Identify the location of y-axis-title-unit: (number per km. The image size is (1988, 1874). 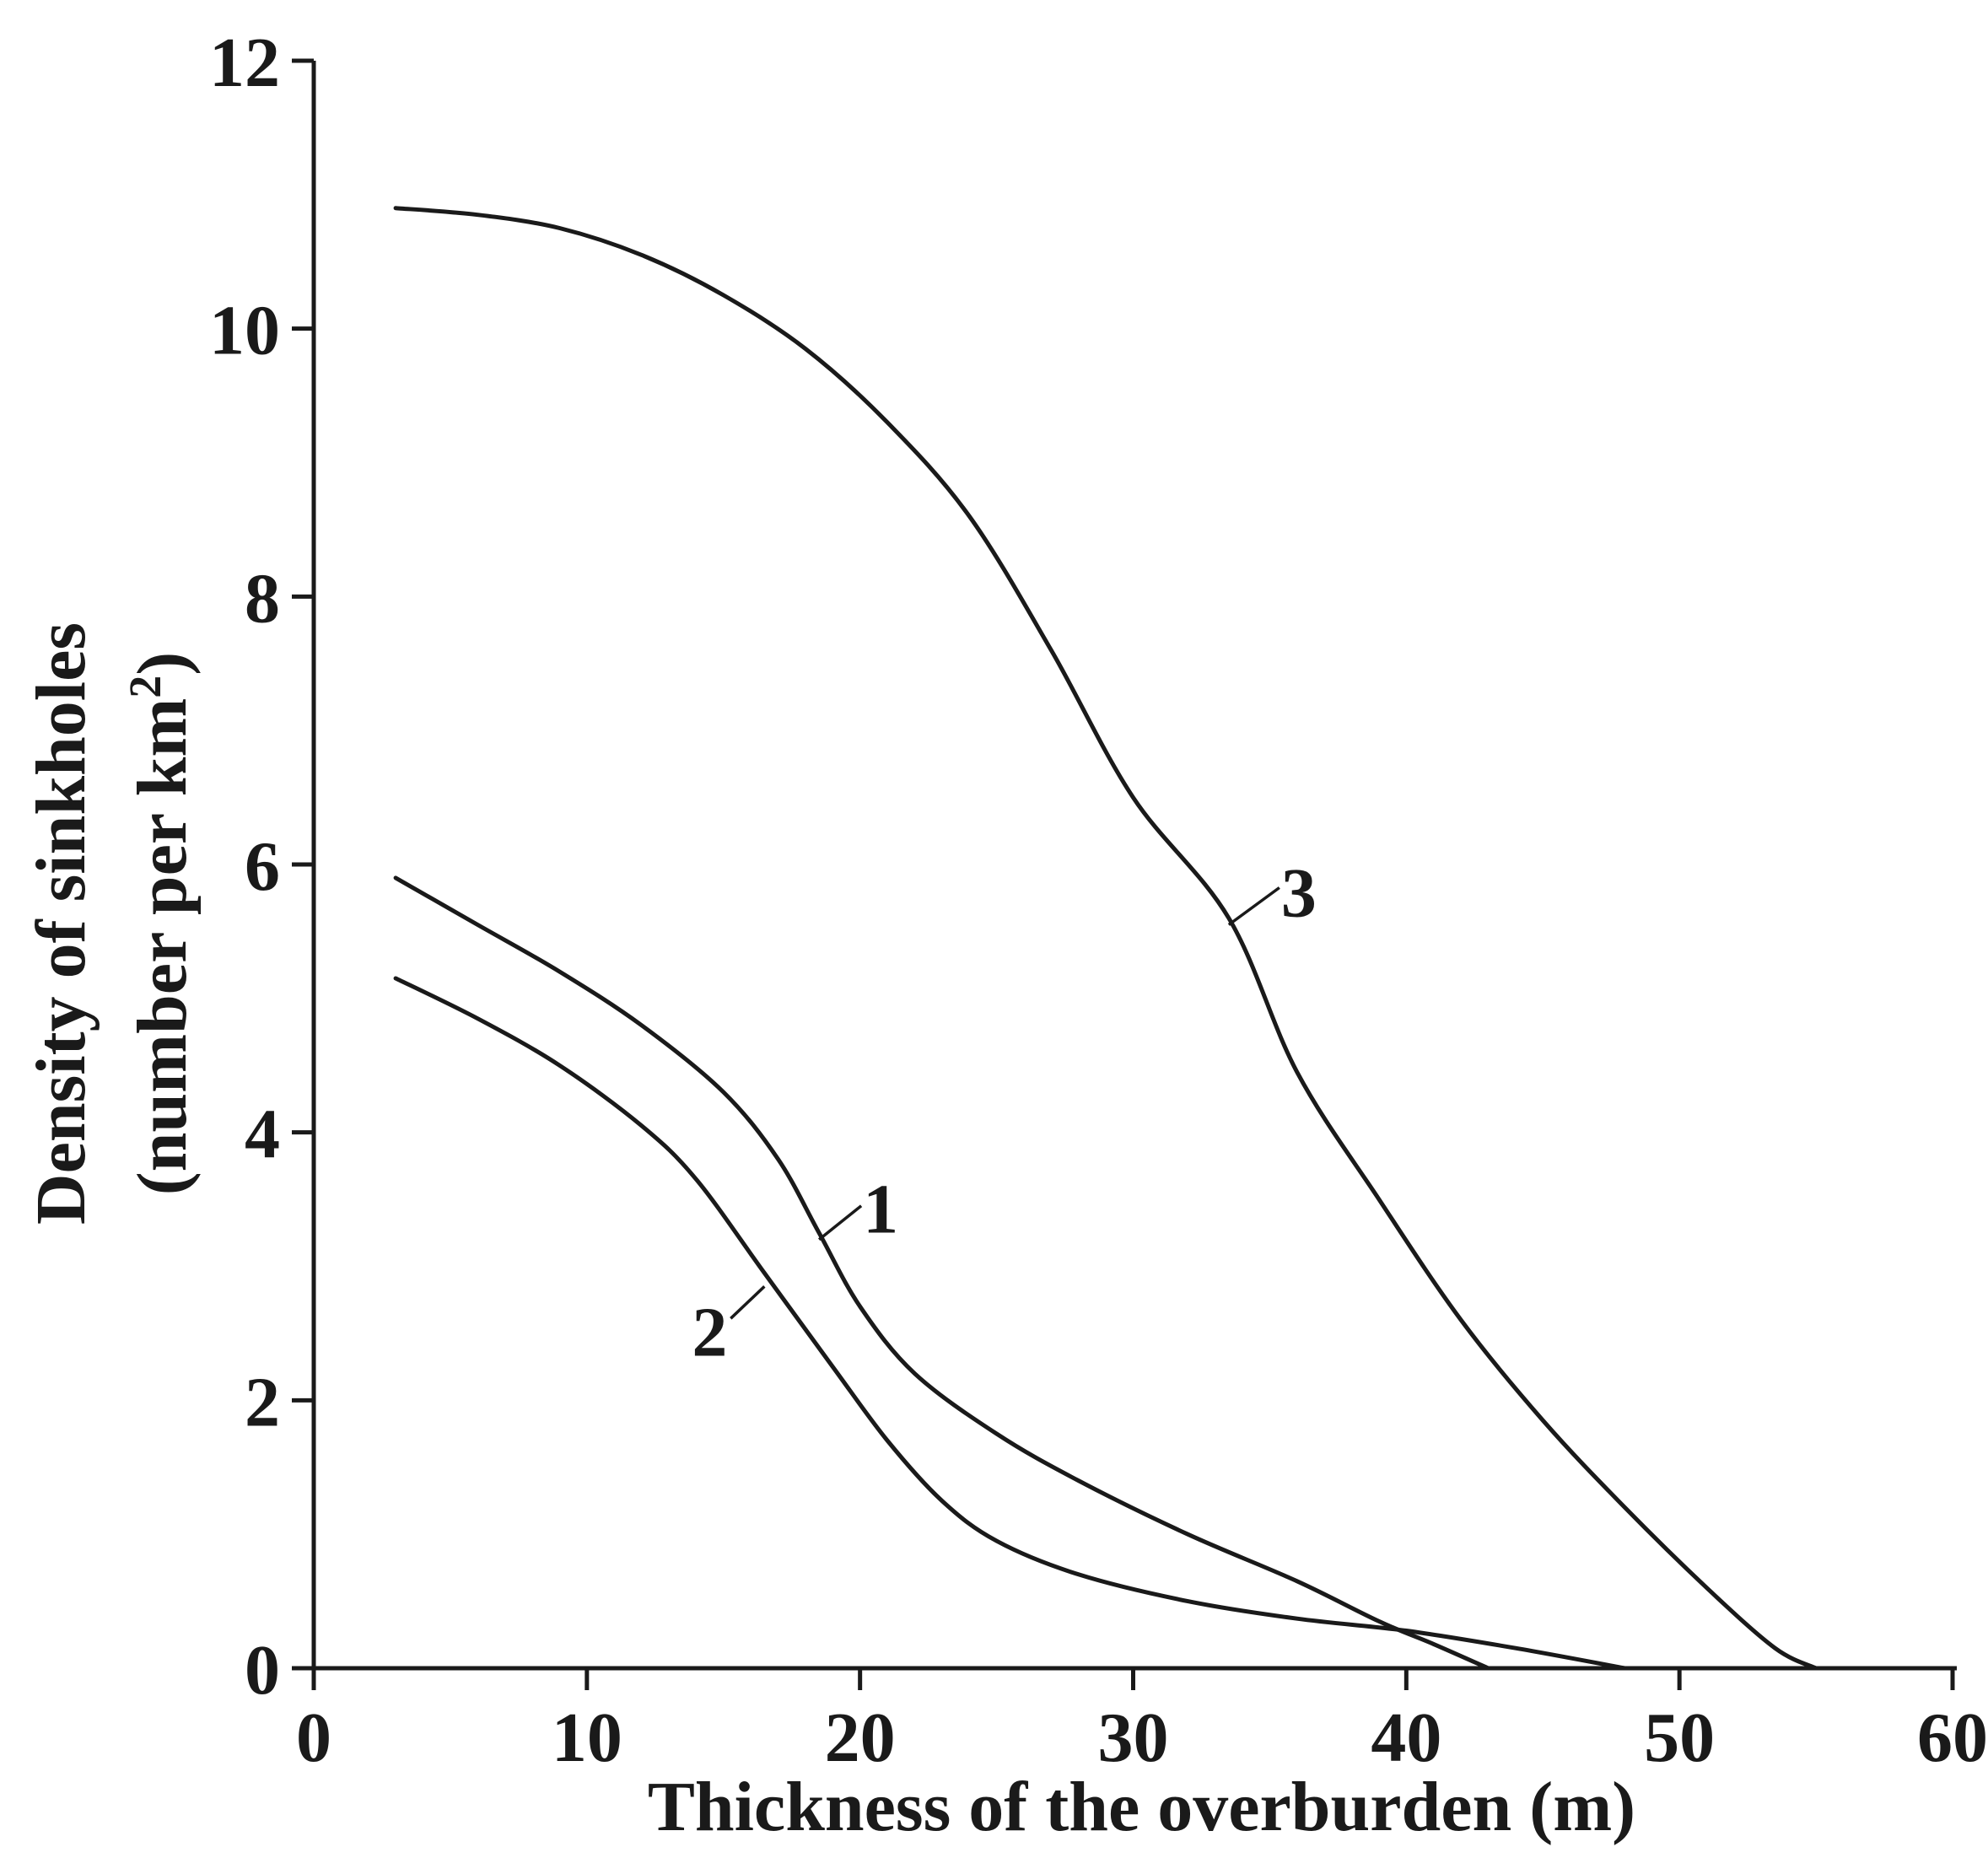
(162, 947).